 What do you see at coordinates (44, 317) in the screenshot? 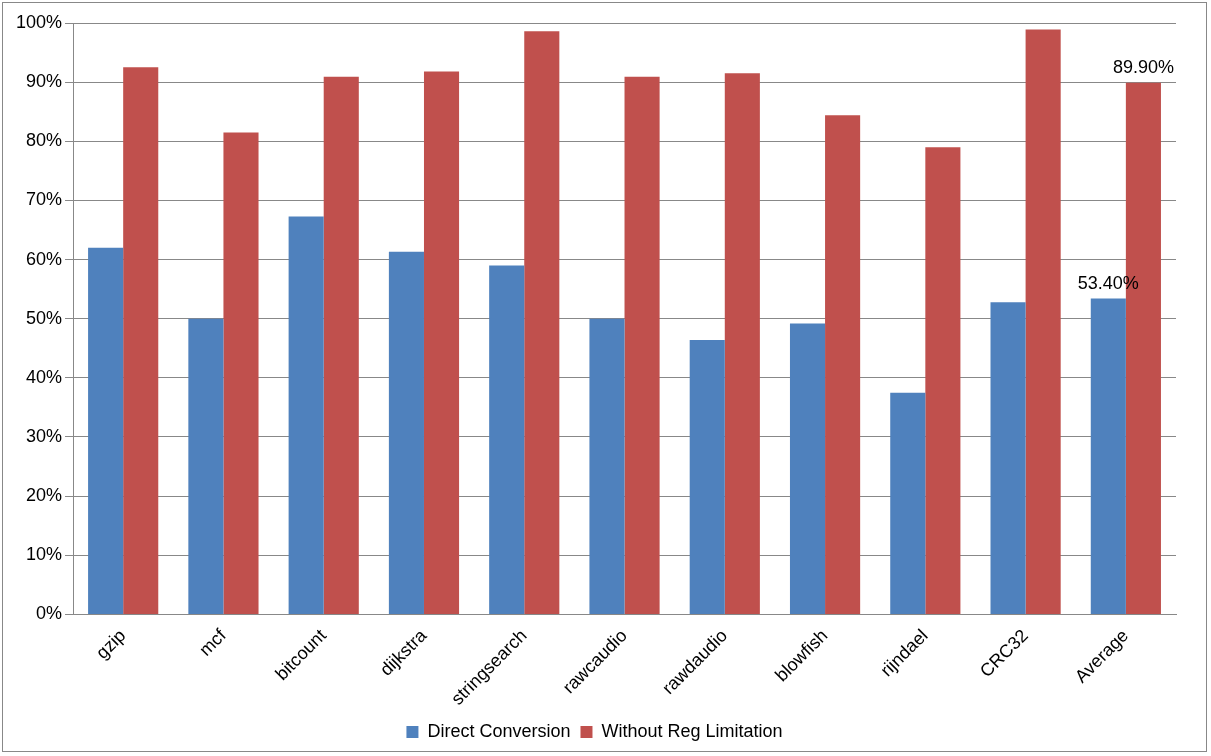
I see `y-tick-label: 50%` at bounding box center [44, 317].